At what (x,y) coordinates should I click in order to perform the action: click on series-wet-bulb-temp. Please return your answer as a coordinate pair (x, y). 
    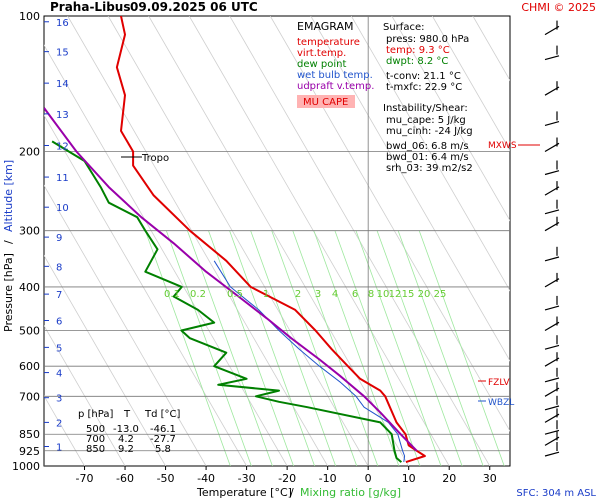
    Looking at the image, I should click on (309, 361).